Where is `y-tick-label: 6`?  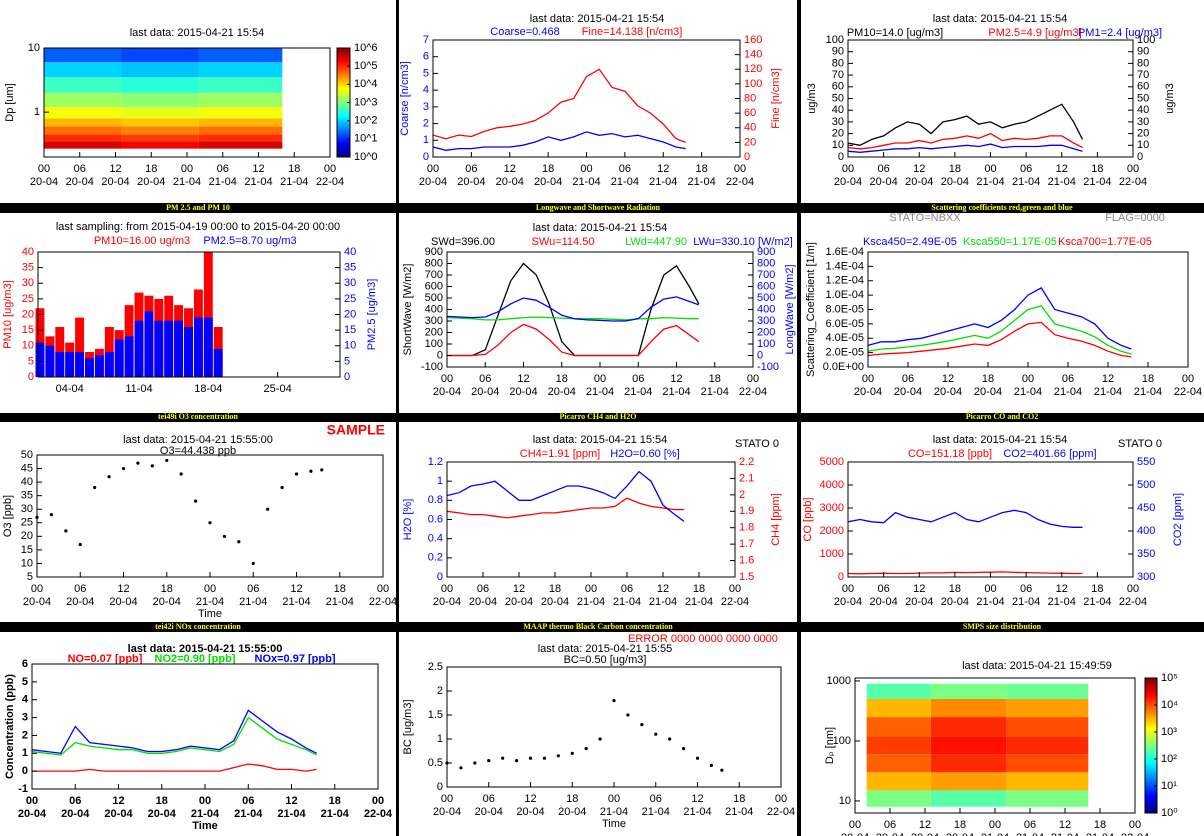 y-tick-label: 6 is located at coordinates (25, 664).